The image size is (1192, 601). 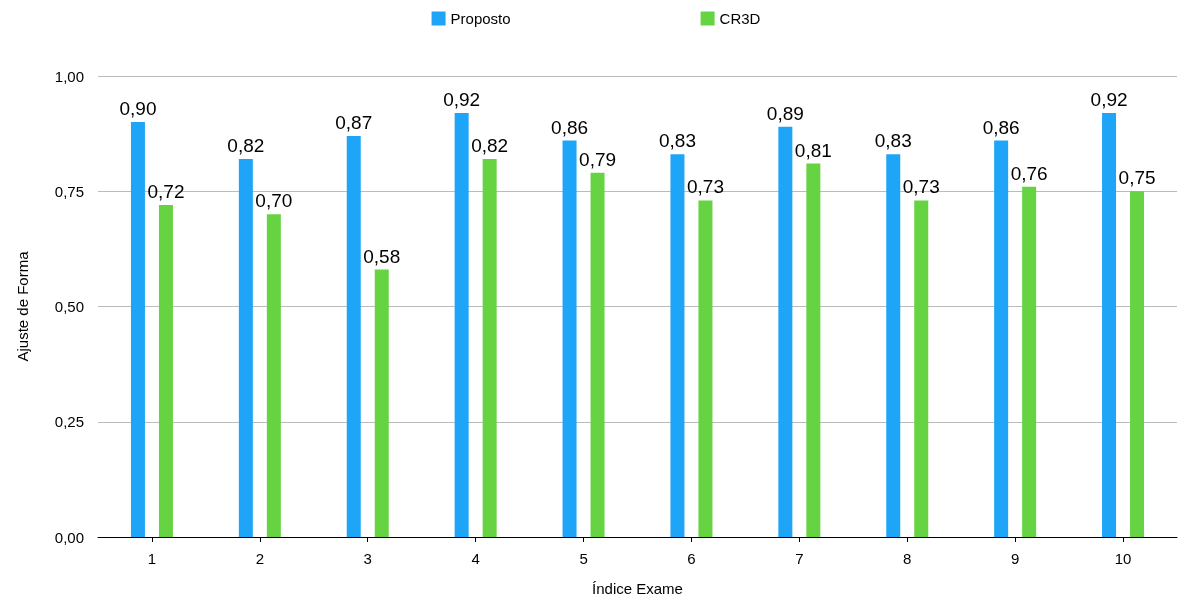 What do you see at coordinates (260, 558) in the screenshot?
I see `x-tick-label: 2` at bounding box center [260, 558].